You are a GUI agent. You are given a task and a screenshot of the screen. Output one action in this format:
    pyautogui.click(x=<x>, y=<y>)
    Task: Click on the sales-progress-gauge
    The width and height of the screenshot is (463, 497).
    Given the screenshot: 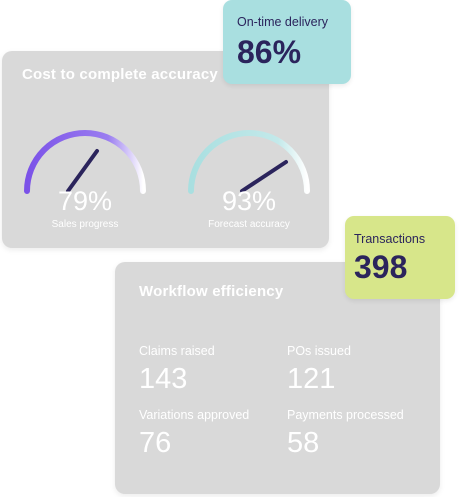 What is the action you would take?
    pyautogui.click(x=85, y=162)
    